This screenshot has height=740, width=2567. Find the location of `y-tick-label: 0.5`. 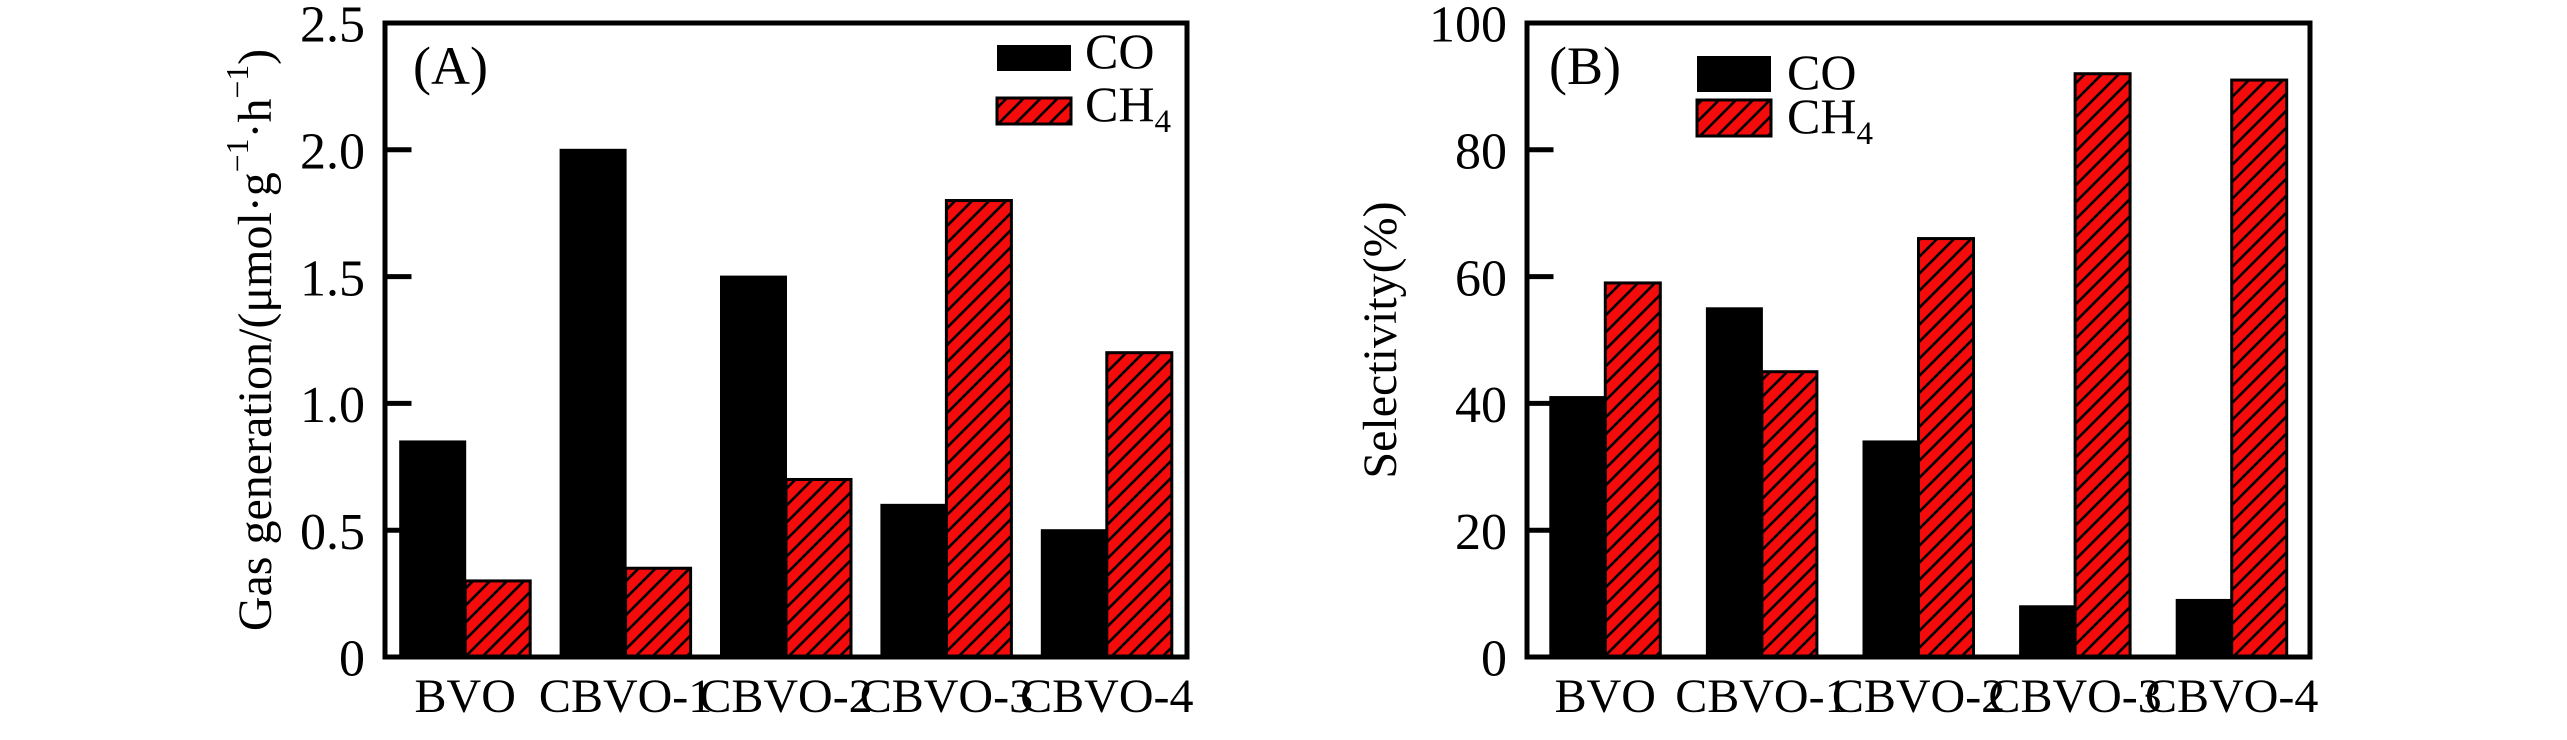

y-tick-label: 0.5 is located at coordinates (332, 532).